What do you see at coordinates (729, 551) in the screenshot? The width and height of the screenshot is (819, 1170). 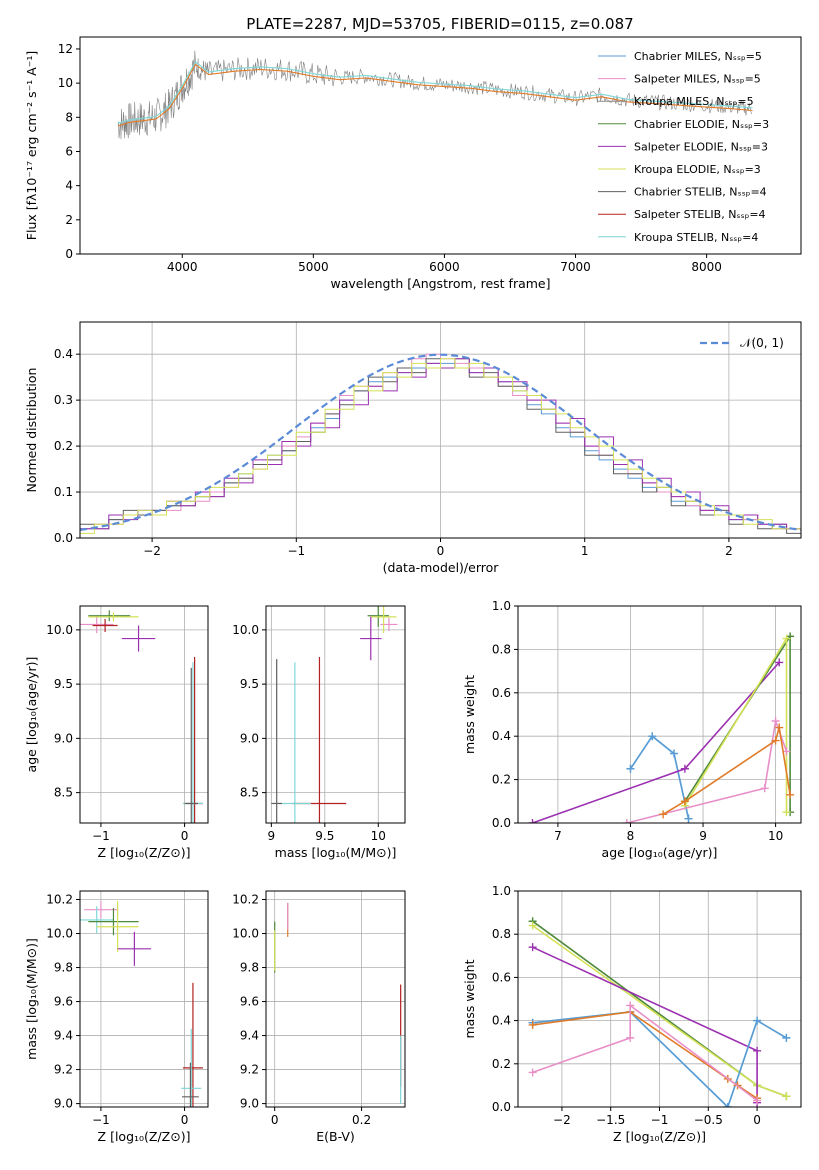 I see `x-tick-label: 2` at bounding box center [729, 551].